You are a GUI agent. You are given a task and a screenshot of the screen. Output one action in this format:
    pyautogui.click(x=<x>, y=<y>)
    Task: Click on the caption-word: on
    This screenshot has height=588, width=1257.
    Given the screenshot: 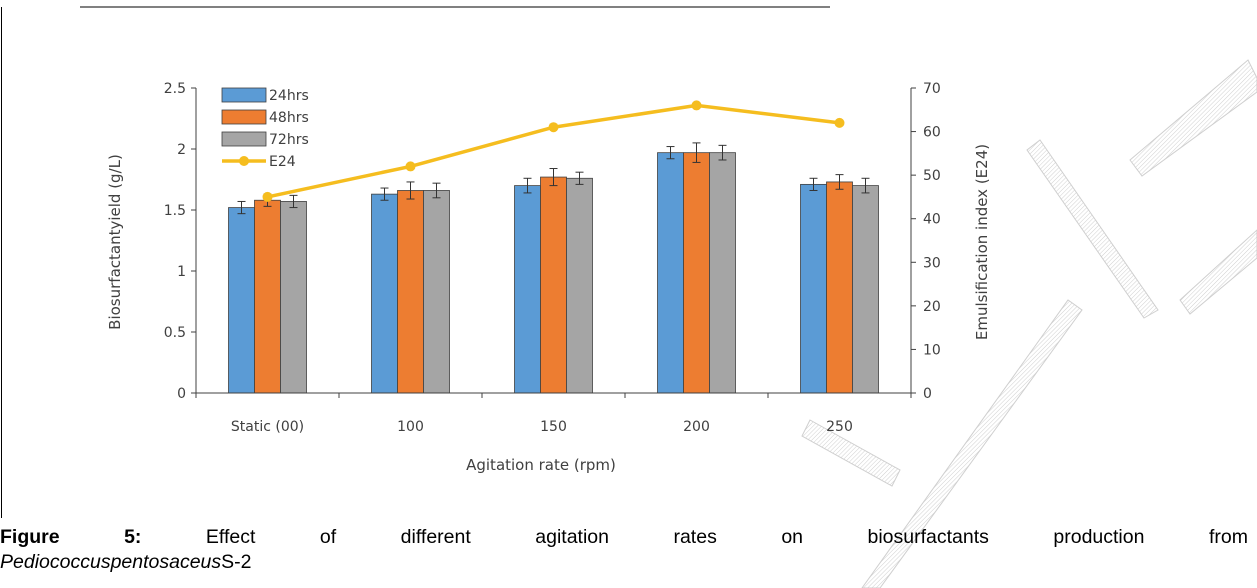 What is the action you would take?
    pyautogui.click(x=792, y=537)
    